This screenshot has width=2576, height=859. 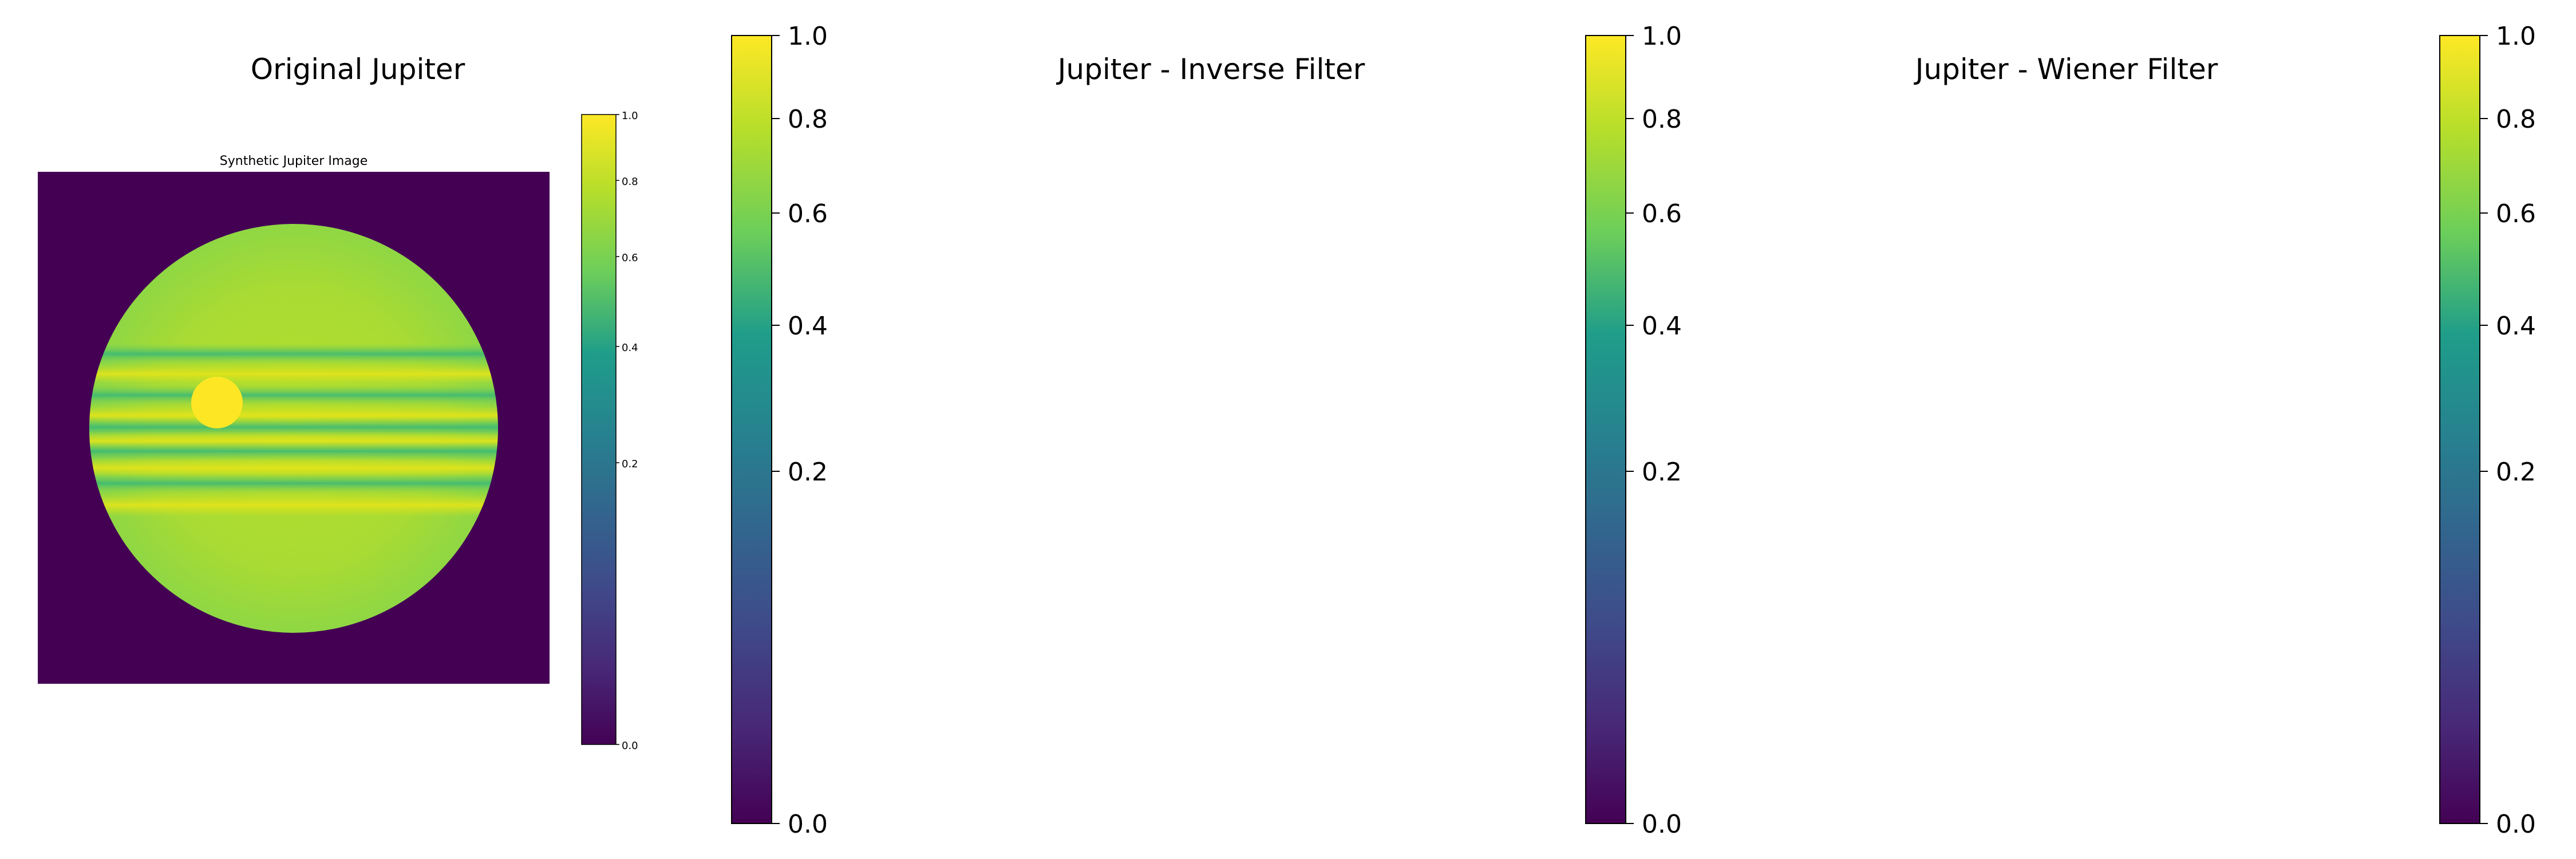 I want to click on great-red-spot, so click(x=217, y=402).